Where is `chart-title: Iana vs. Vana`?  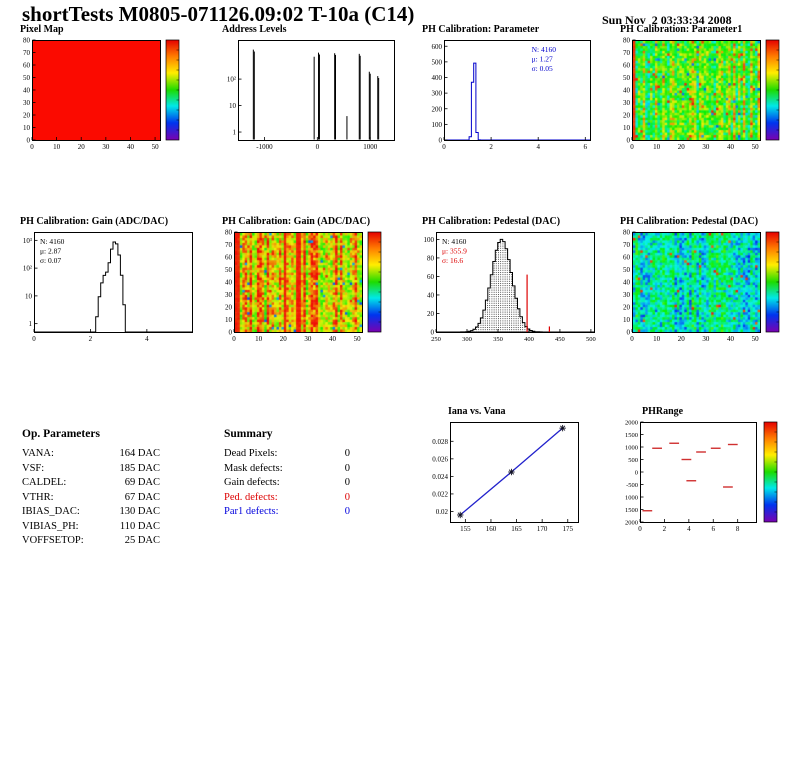 chart-title: Iana vs. Vana is located at coordinates (477, 411).